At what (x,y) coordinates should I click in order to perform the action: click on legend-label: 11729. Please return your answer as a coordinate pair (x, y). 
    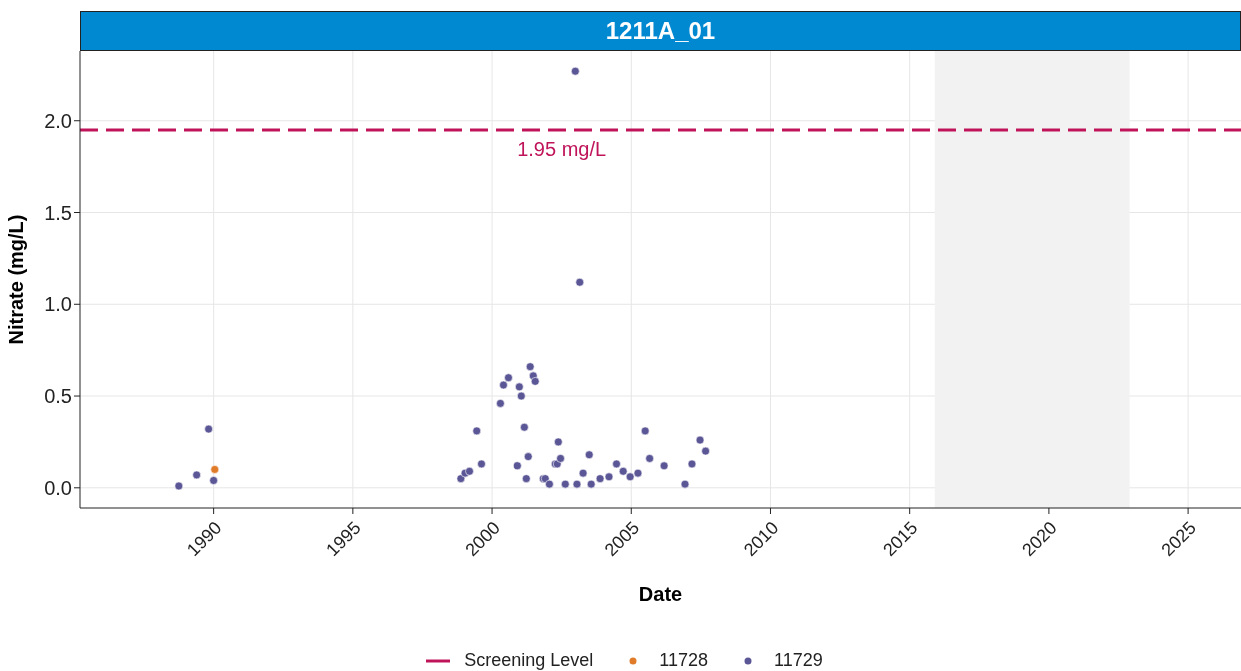
    Looking at the image, I should click on (798, 660).